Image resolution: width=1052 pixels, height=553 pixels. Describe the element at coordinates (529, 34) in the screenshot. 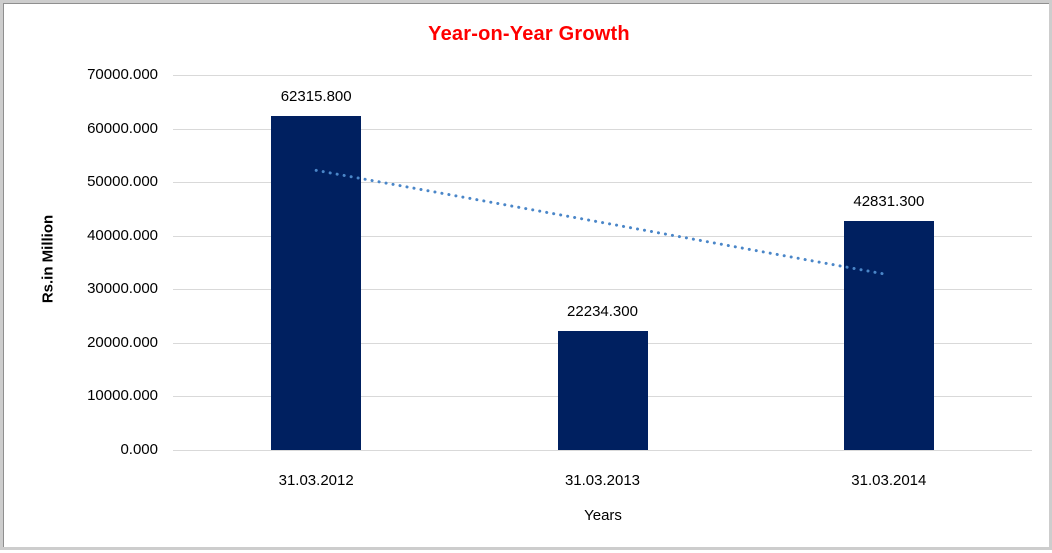

I see `chart-title: Year-on-Year Growth` at that location.